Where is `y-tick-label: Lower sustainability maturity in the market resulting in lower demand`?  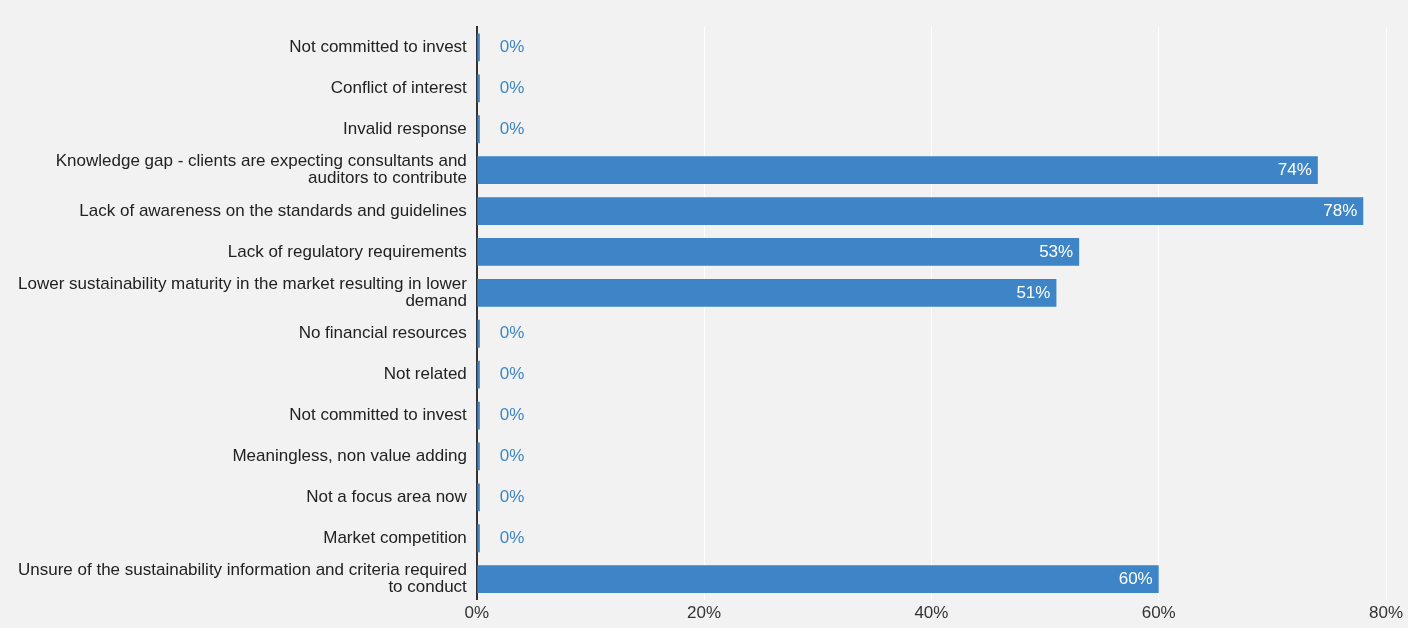 y-tick-label: Lower sustainability maturity in the market resulting in lower demand is located at coordinates (243, 292).